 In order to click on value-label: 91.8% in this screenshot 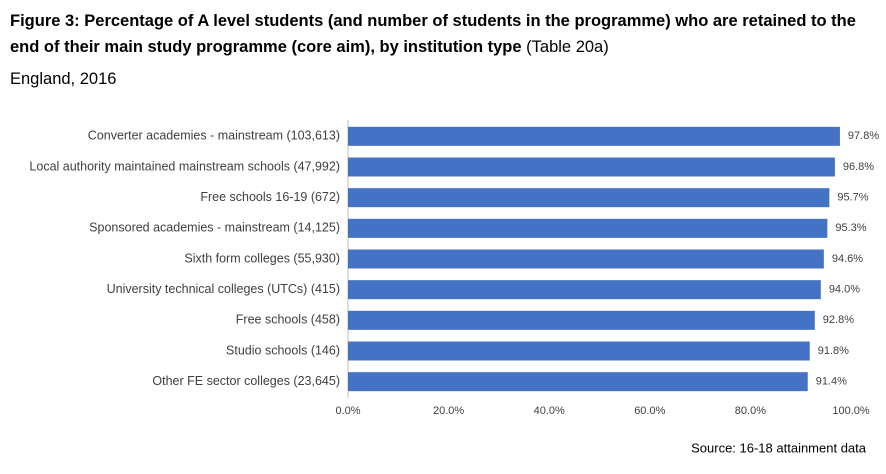, I will do `click(833, 351)`.